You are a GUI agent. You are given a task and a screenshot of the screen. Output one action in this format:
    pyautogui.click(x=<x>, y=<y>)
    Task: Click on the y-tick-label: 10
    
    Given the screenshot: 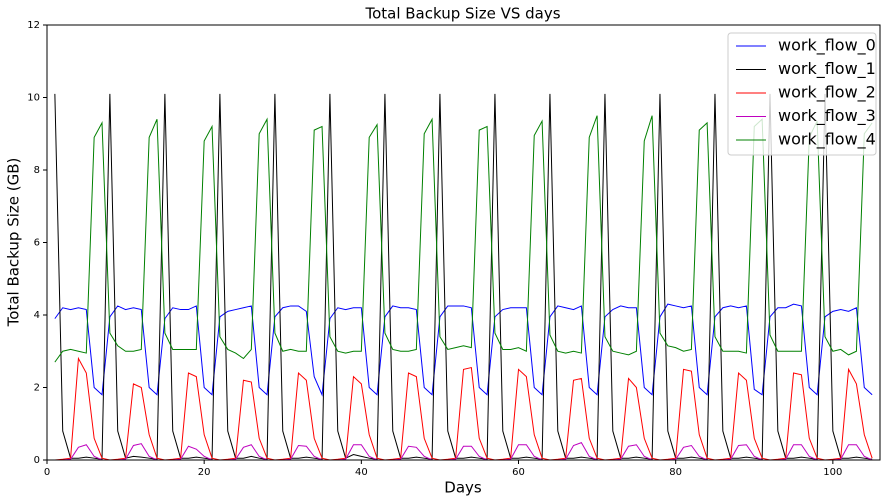 What is the action you would take?
    pyautogui.click(x=33, y=98)
    